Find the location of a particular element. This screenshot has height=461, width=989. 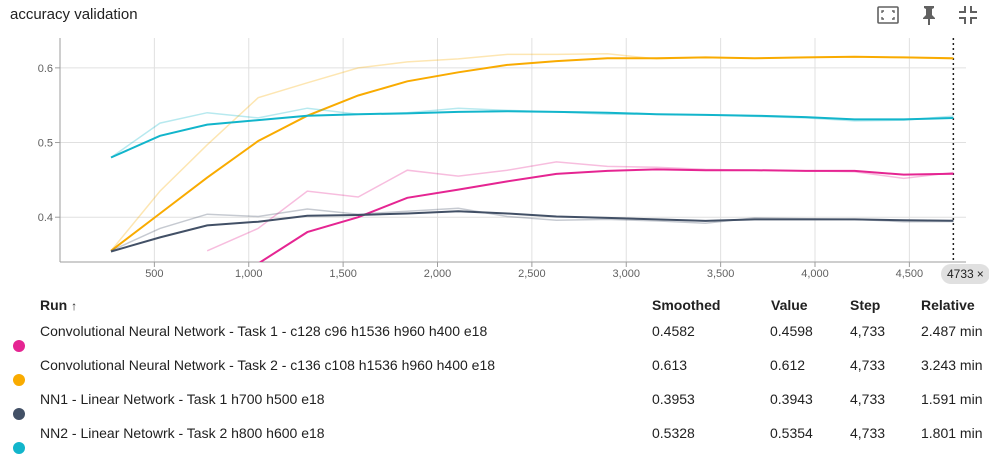

step-badge-label: 4733 is located at coordinates (960, 274).